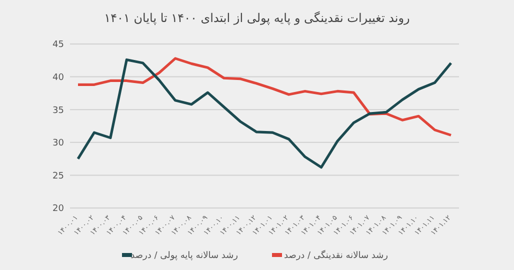 This screenshot has width=514, height=270. I want to click on legend-label: رشد سالانه پایه پولی / درصد, so click(184, 256).